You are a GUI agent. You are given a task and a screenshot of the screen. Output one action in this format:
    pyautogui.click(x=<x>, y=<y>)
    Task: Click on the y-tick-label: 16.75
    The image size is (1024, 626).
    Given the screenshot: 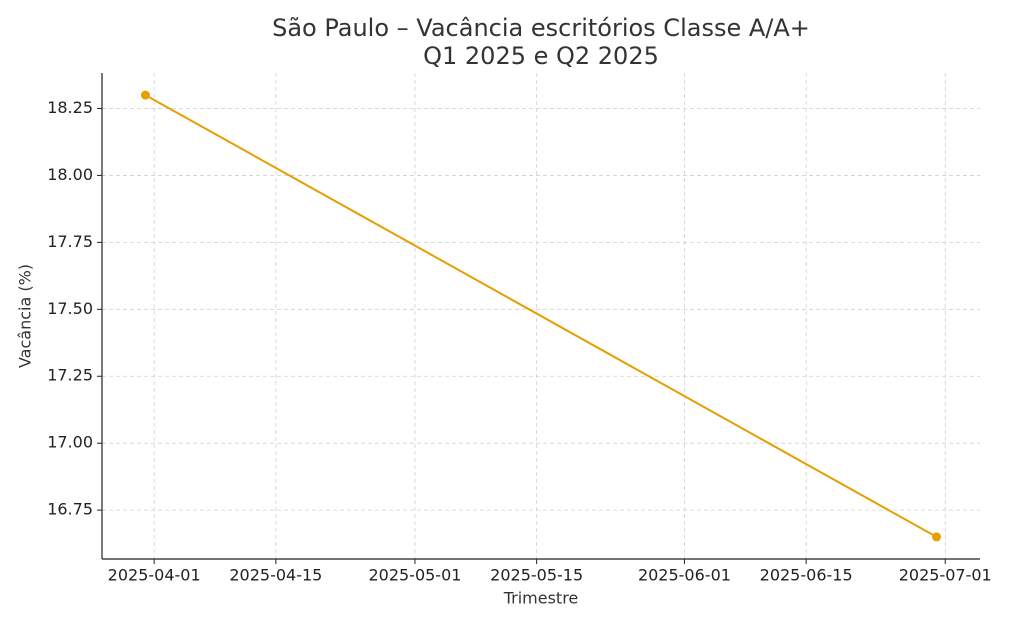 What is the action you would take?
    pyautogui.click(x=70, y=509)
    